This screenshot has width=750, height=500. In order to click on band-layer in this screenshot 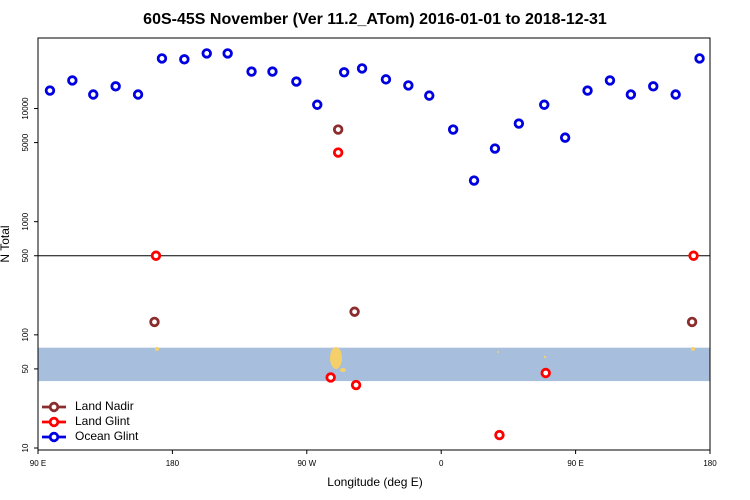, I will do `click(374, 364)`.